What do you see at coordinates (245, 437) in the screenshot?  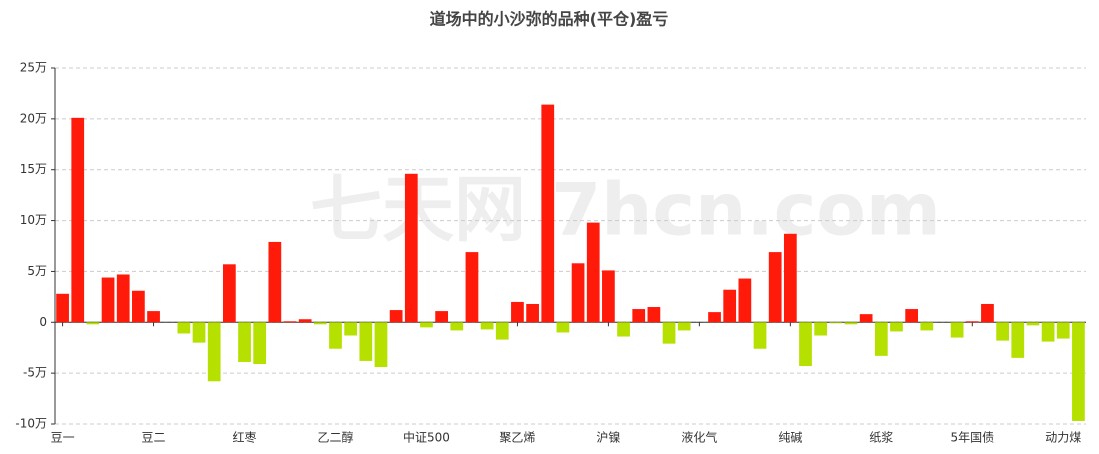 I see `x-tick-label: 红枣` at bounding box center [245, 437].